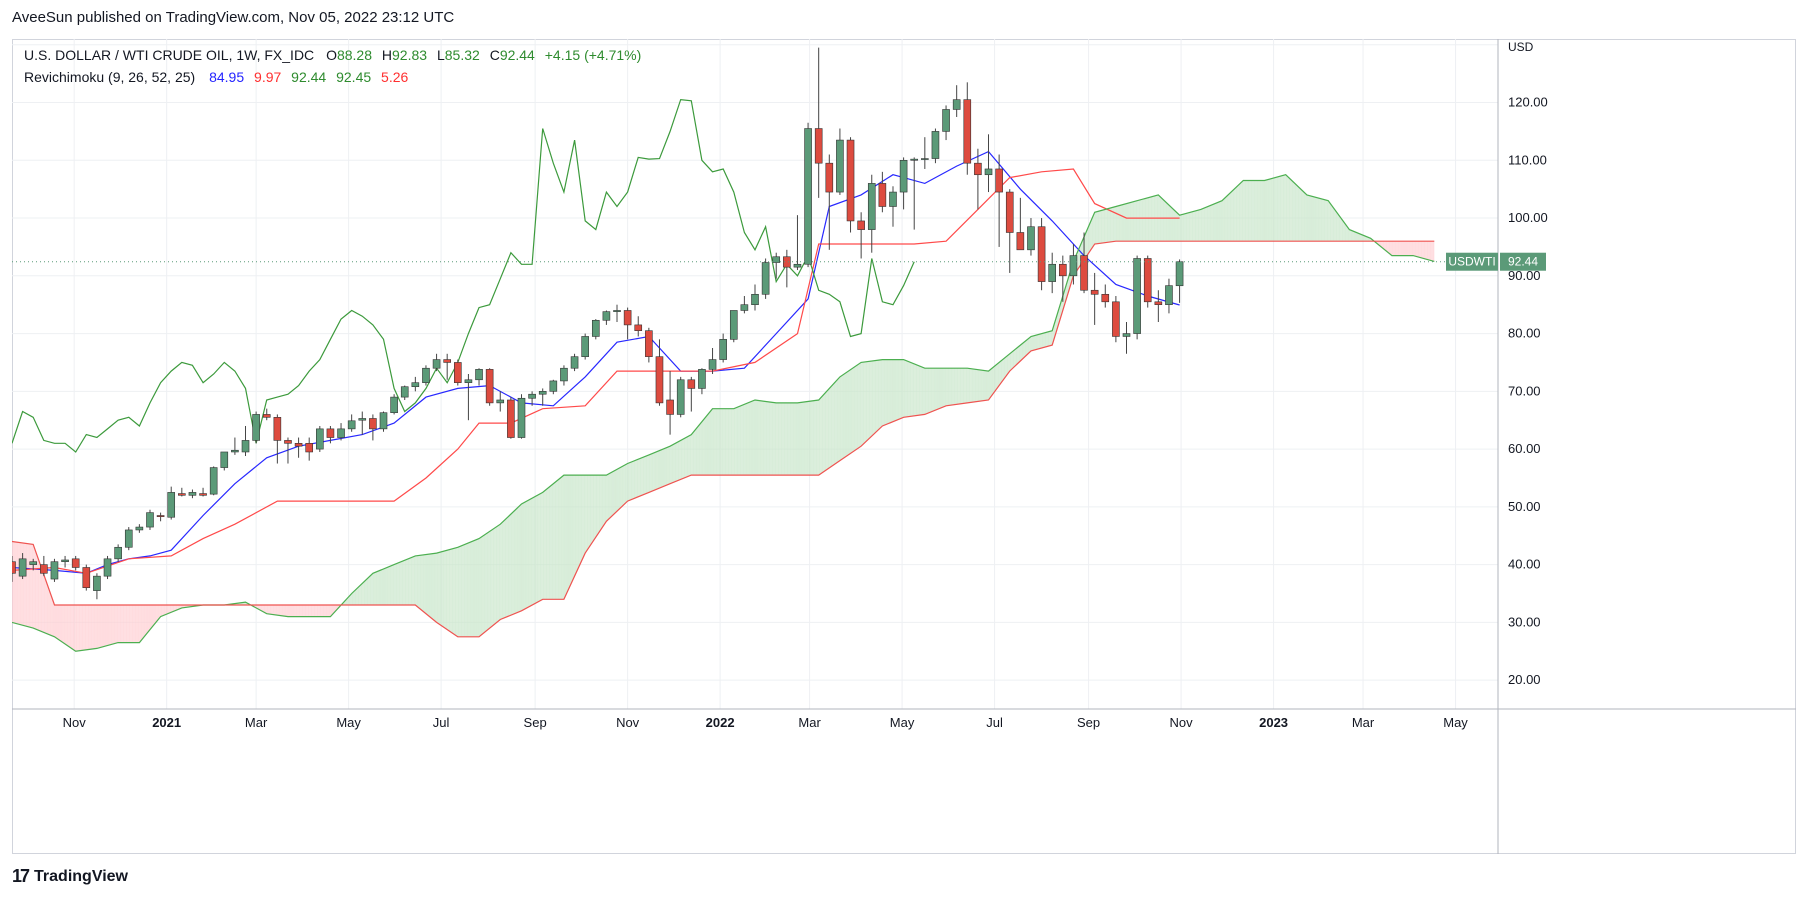 The image size is (1813, 898). I want to click on price-tick-label: 110.00, so click(1527, 159).